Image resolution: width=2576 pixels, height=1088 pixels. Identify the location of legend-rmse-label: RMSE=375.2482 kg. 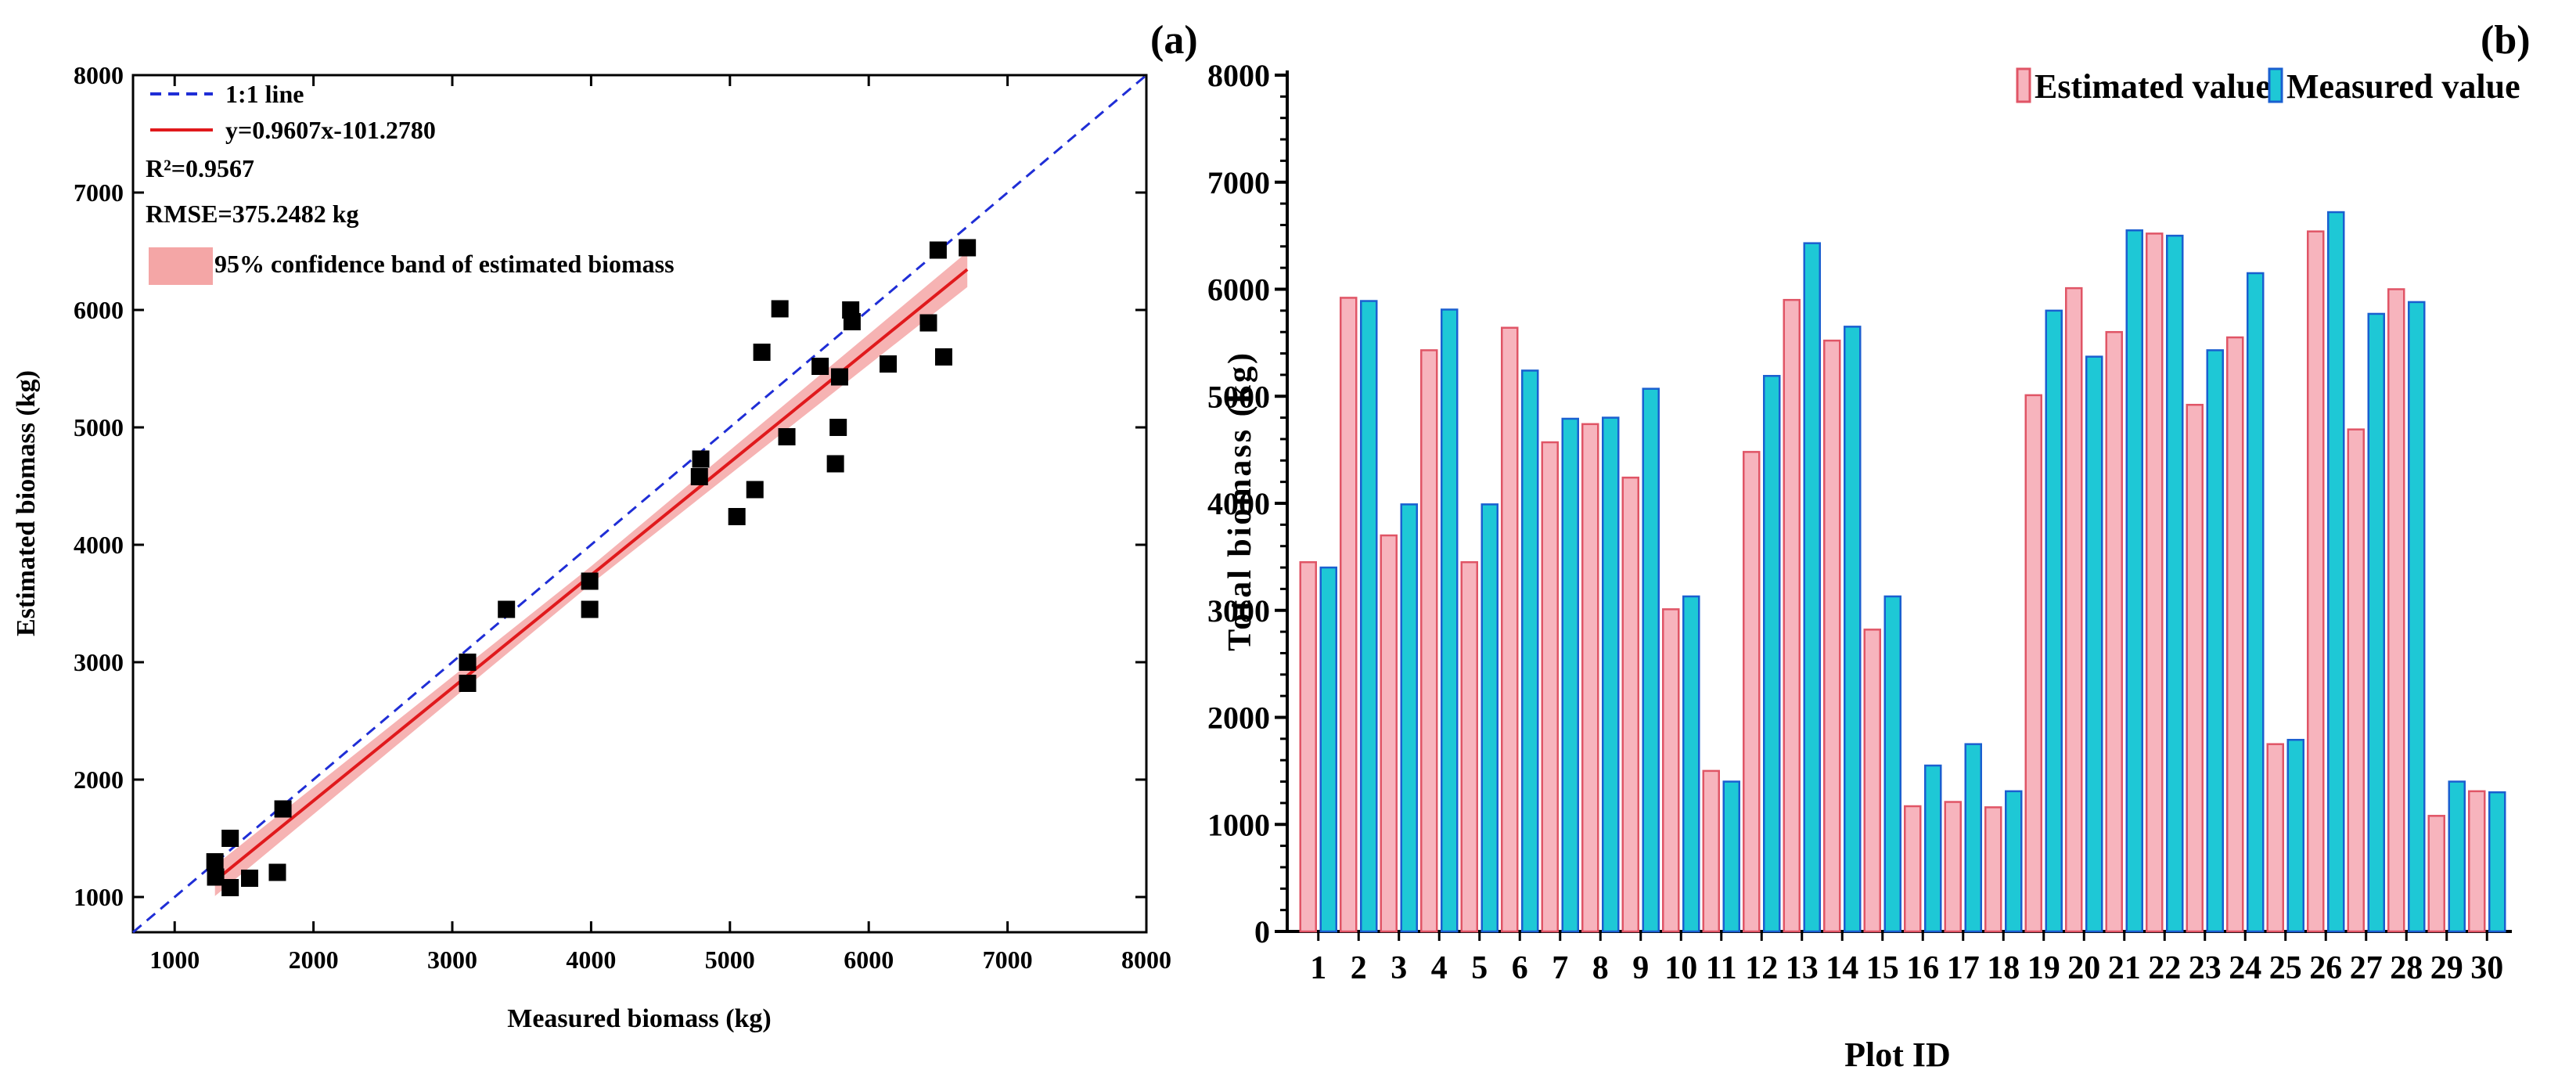
(252, 214).